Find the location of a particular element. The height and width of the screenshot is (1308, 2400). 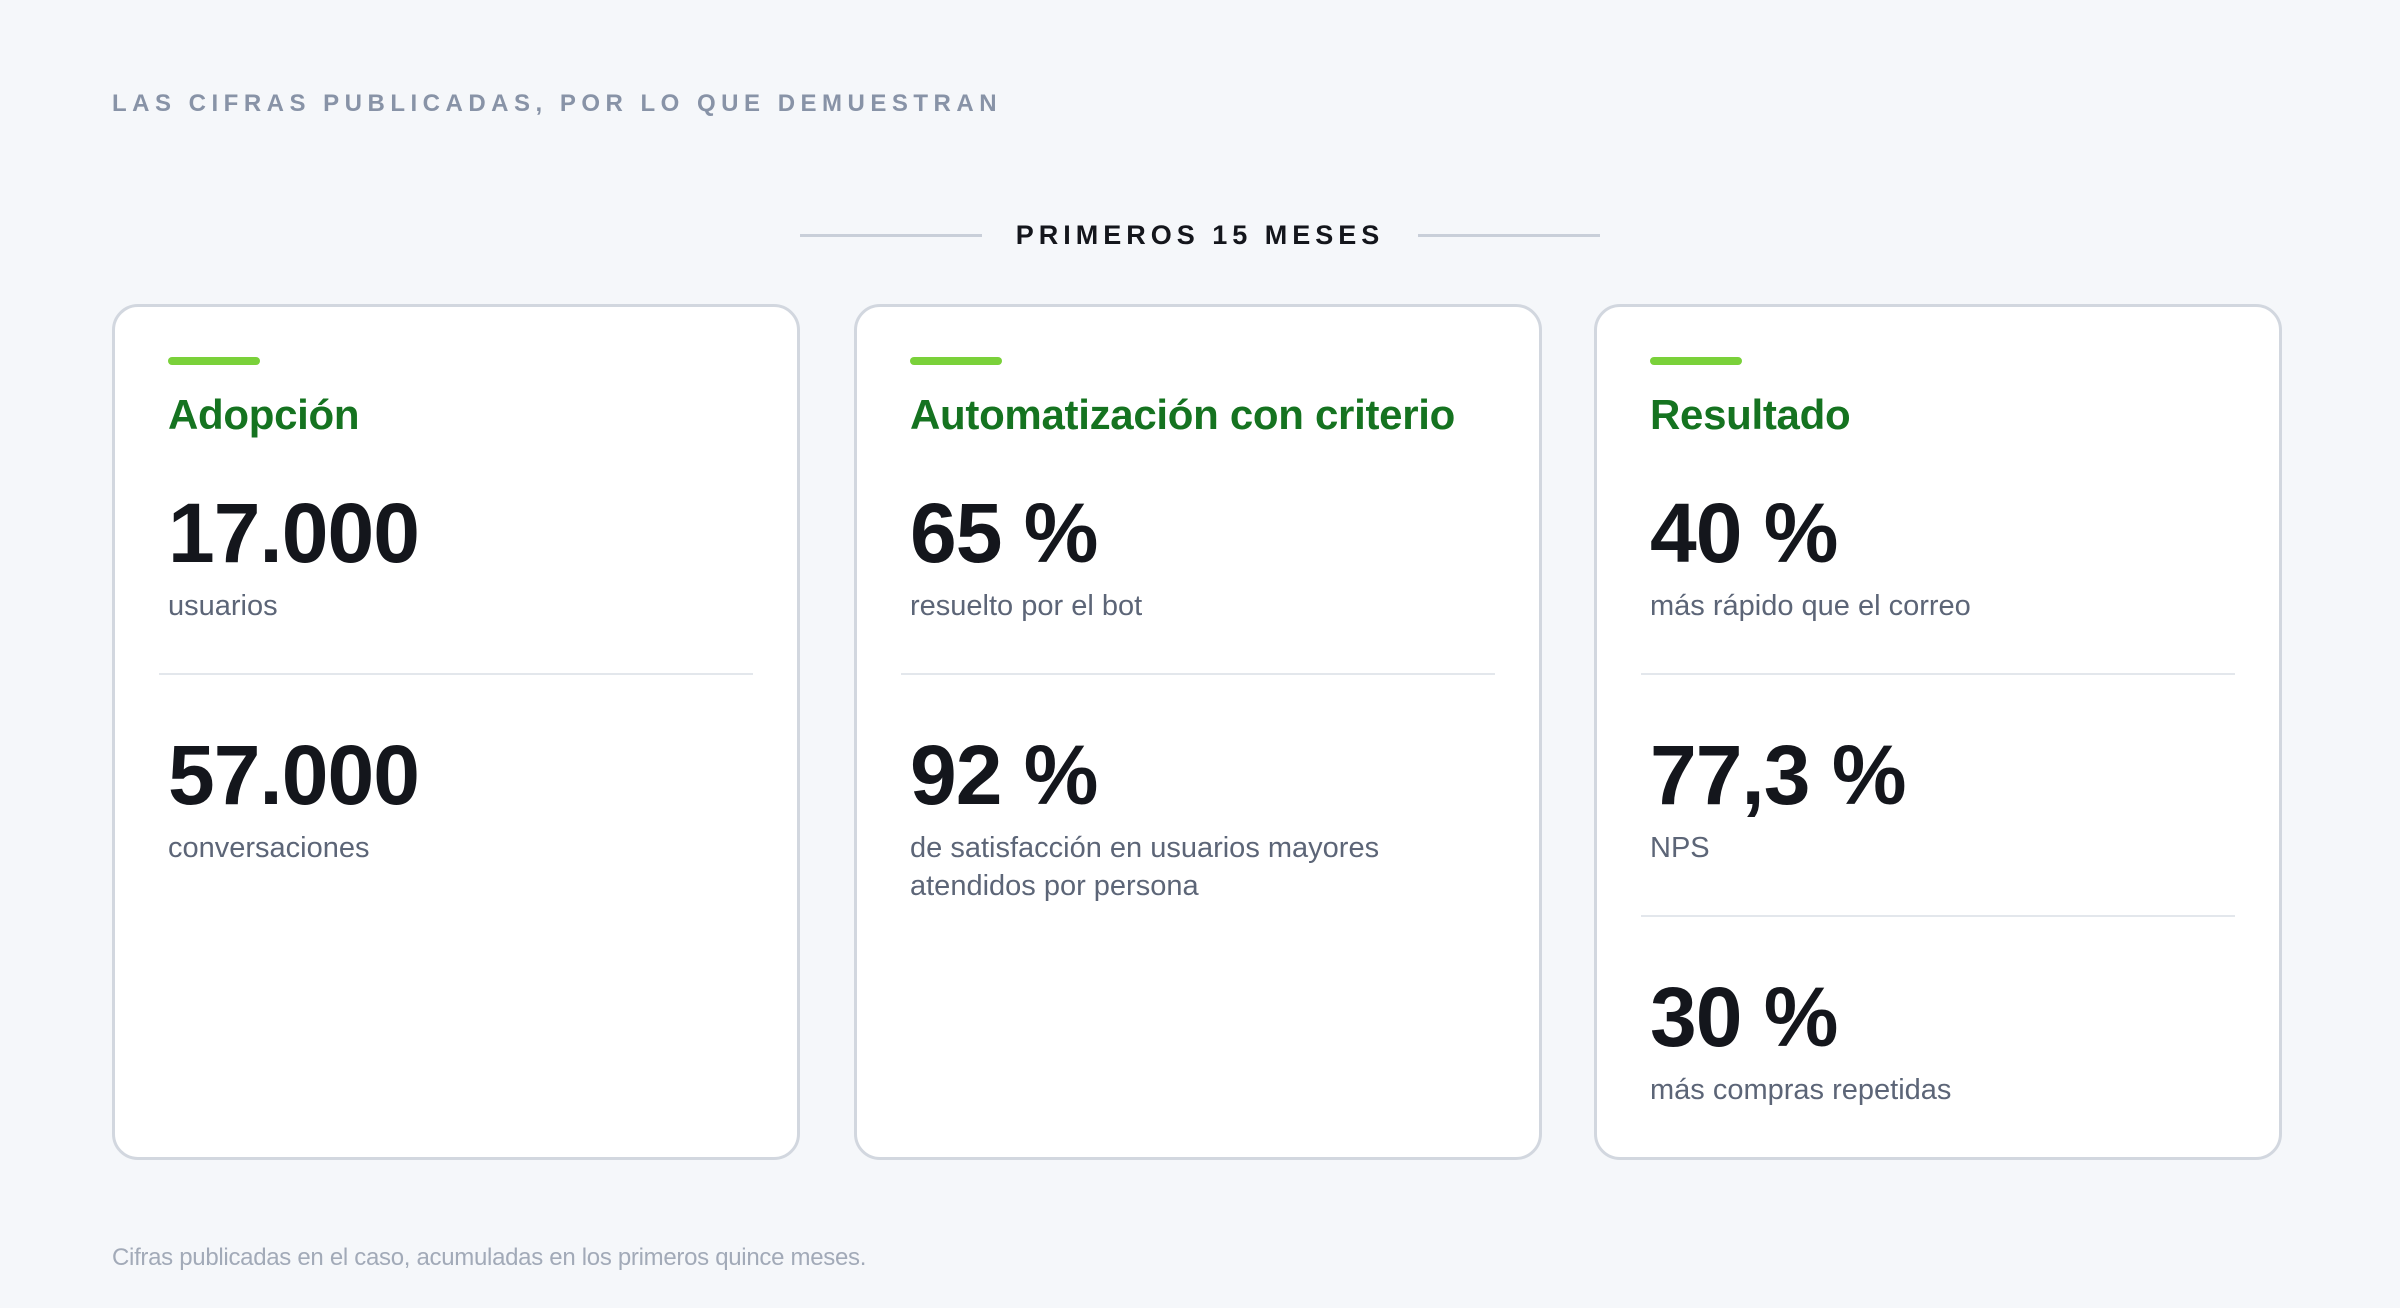

metric-value: 65 % is located at coordinates (1004, 533).